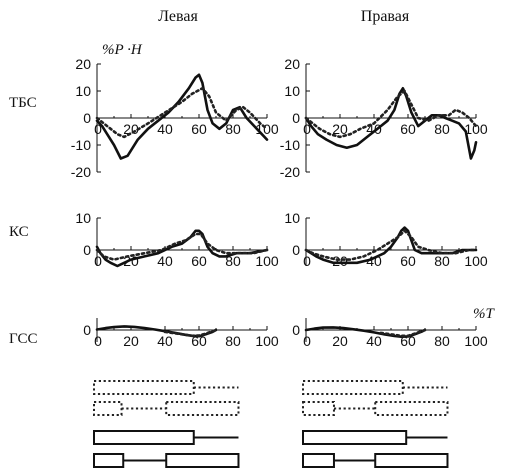  What do you see at coordinates (122, 50) in the screenshot?
I see `unit-moment-label: %P ·H` at bounding box center [122, 50].